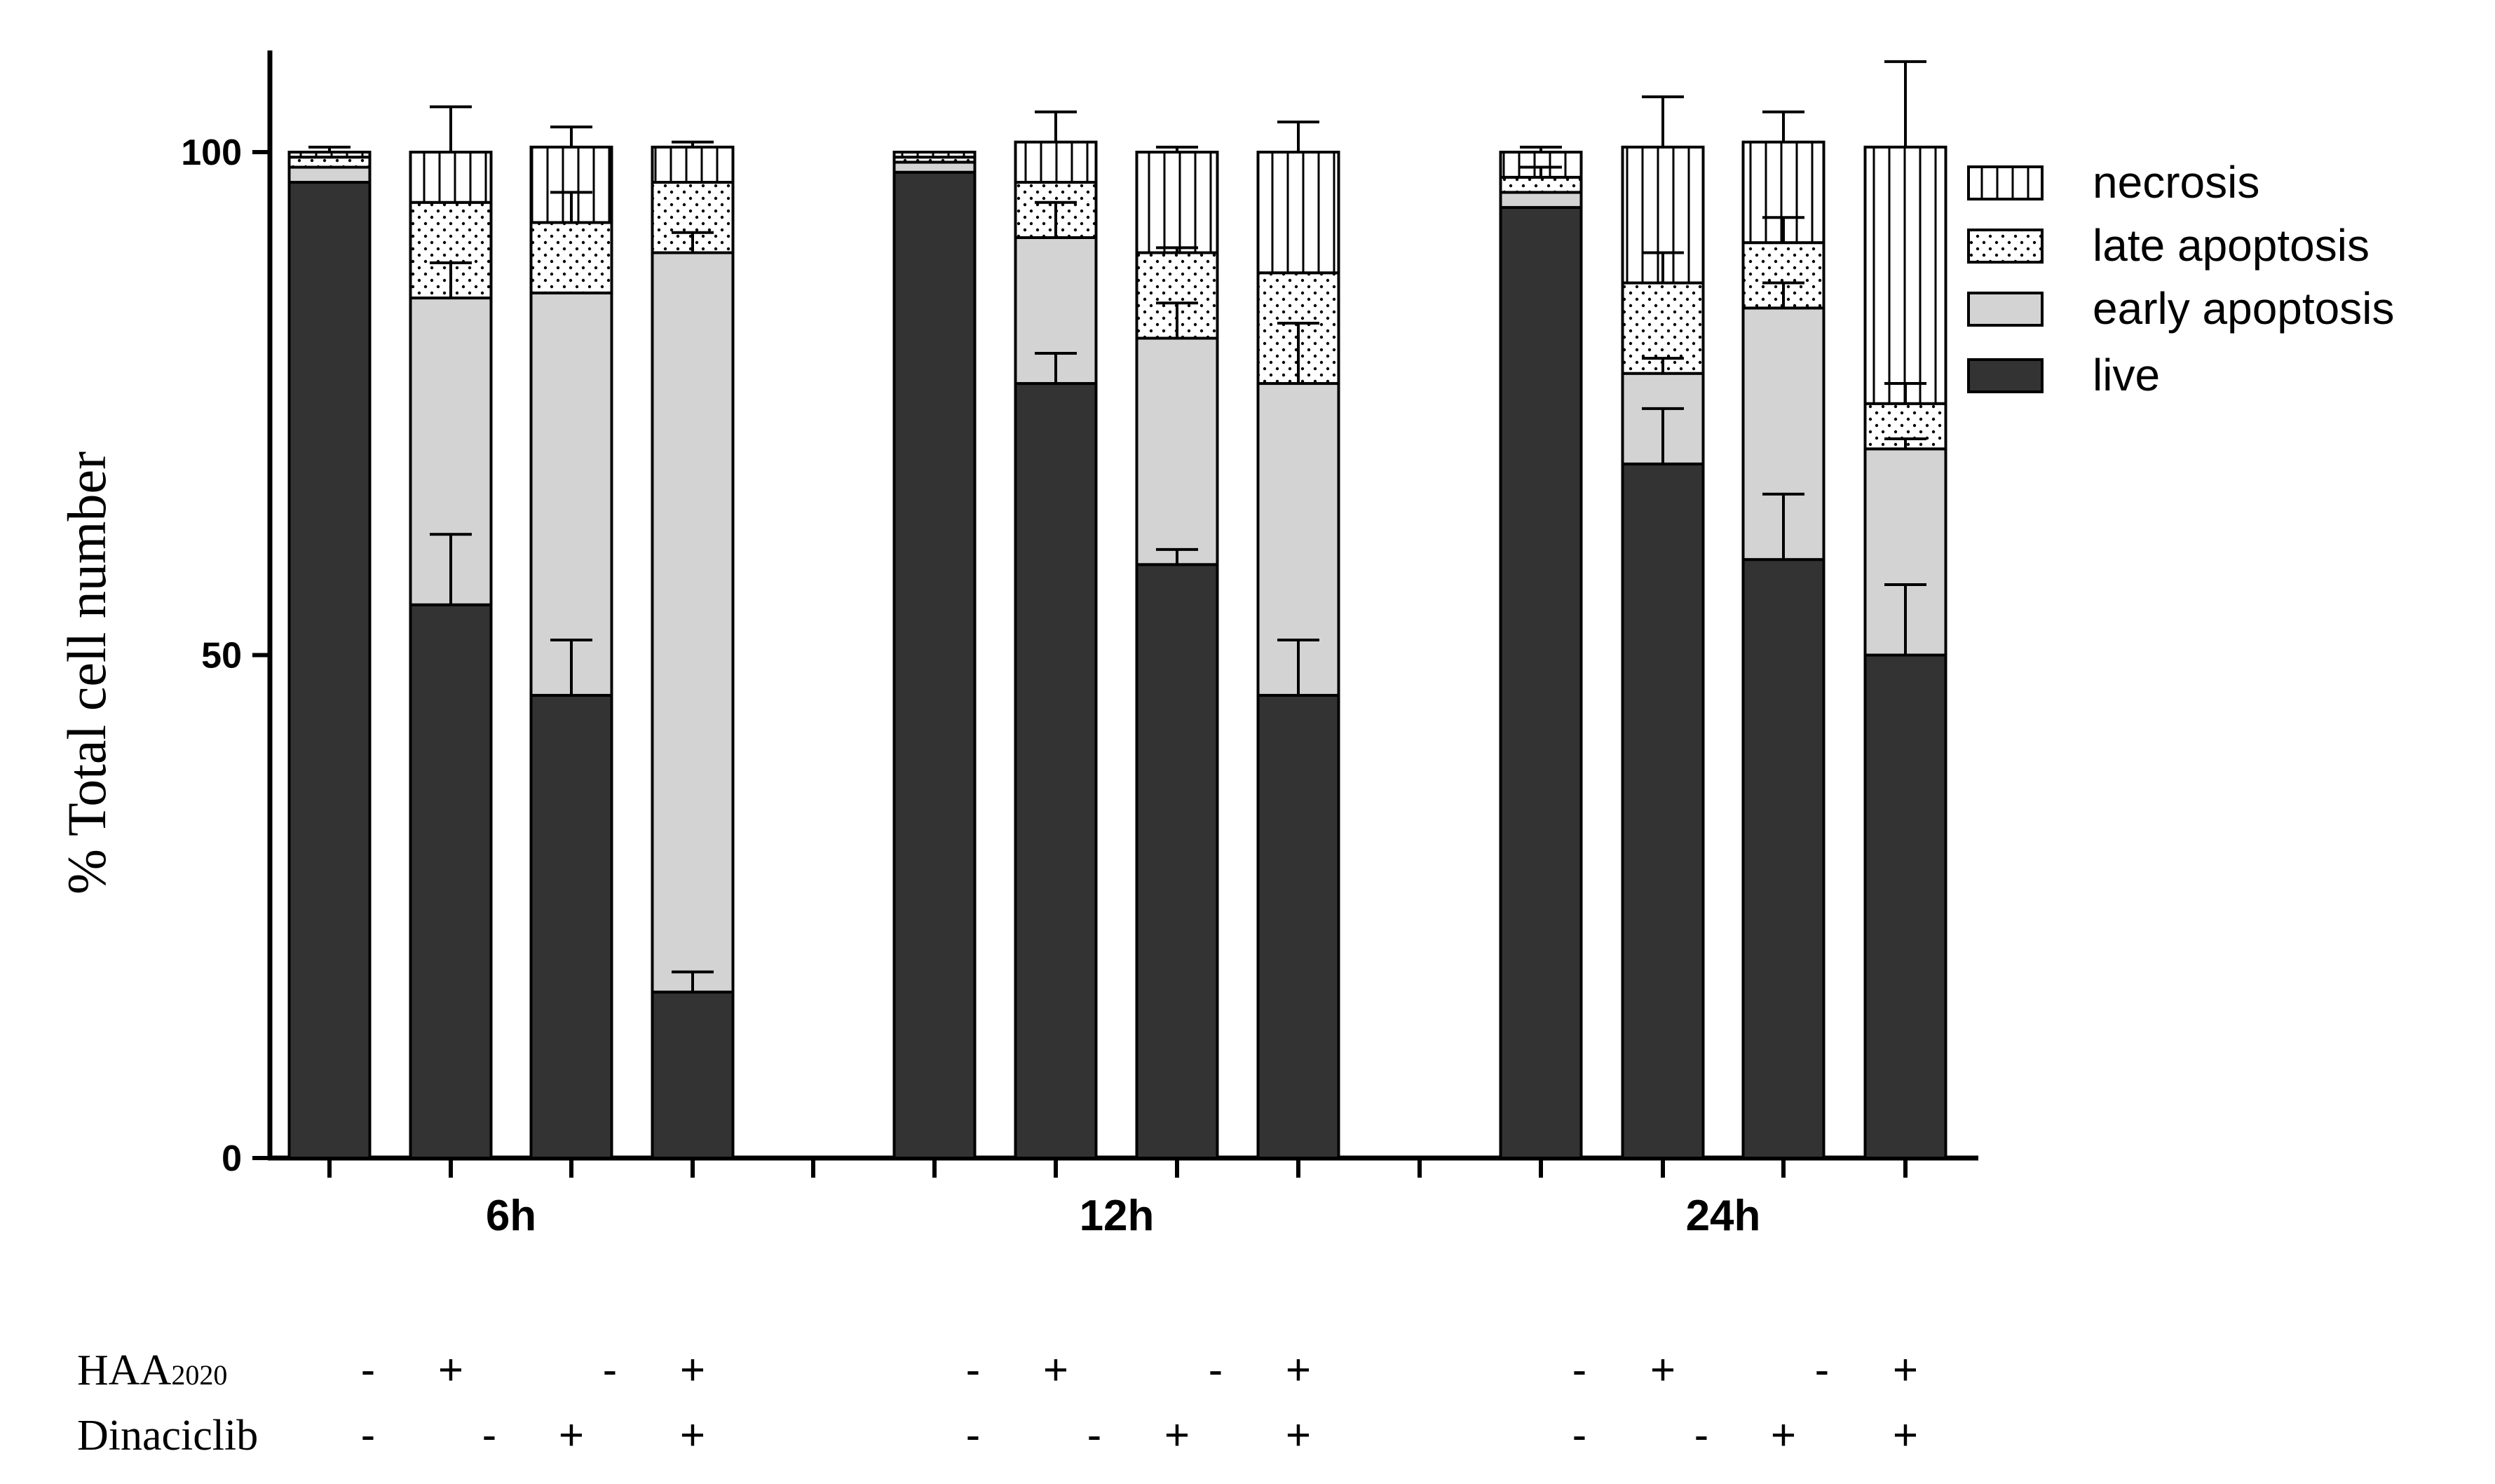  I want to click on legend-label: live, so click(2126, 375).